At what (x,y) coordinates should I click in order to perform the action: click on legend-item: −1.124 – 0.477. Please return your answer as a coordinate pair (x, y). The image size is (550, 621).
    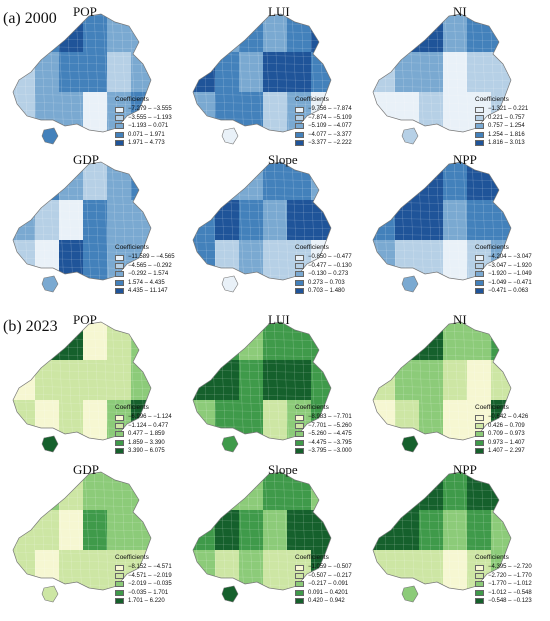
    Looking at the image, I should click on (143, 426).